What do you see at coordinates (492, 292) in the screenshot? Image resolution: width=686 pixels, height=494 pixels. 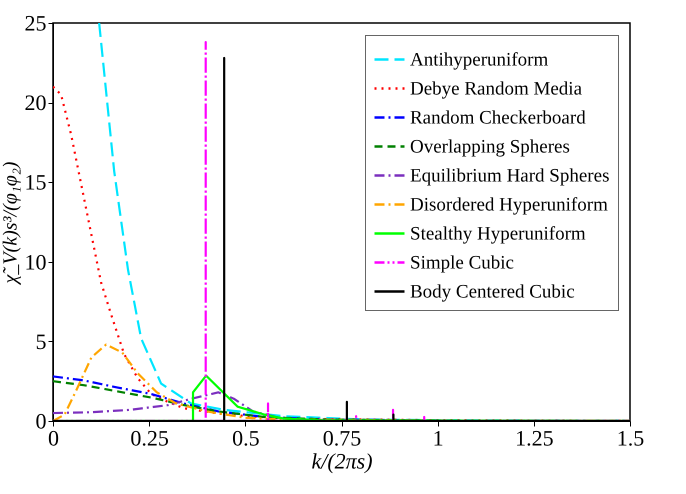 I see `legend-label: Body Centered Cubic` at bounding box center [492, 292].